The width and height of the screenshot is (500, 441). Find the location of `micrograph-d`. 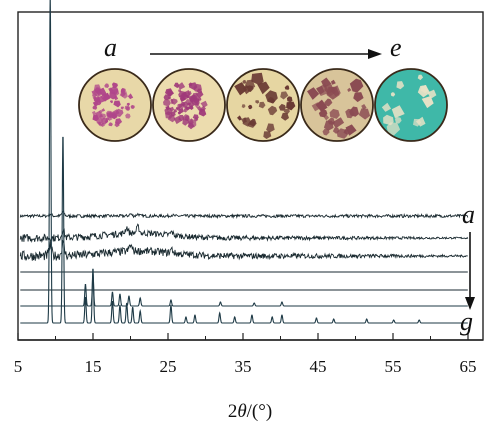

micrograph-d is located at coordinates (337, 105).